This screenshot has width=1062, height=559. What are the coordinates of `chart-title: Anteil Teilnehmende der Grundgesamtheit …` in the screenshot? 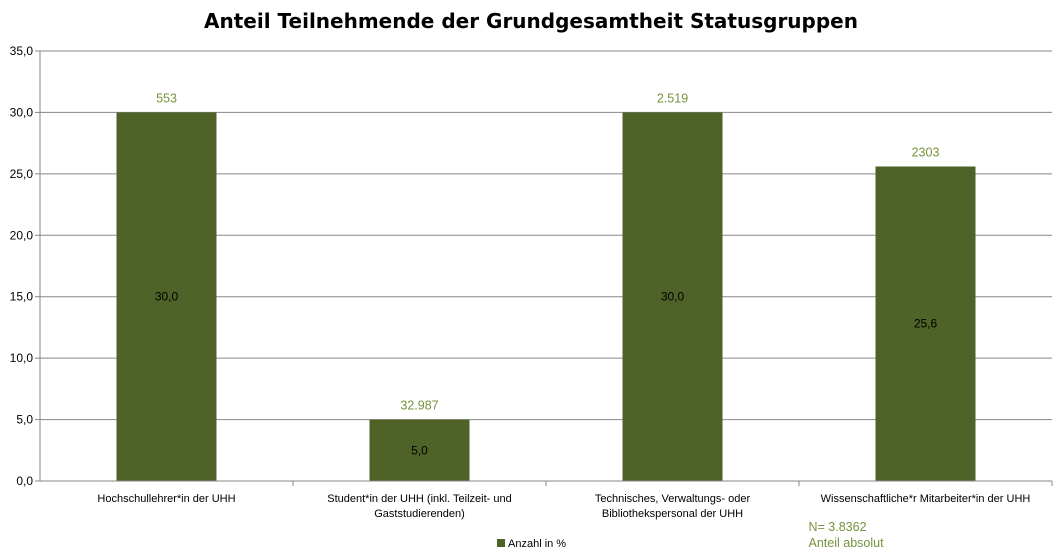 It's located at (531, 21).